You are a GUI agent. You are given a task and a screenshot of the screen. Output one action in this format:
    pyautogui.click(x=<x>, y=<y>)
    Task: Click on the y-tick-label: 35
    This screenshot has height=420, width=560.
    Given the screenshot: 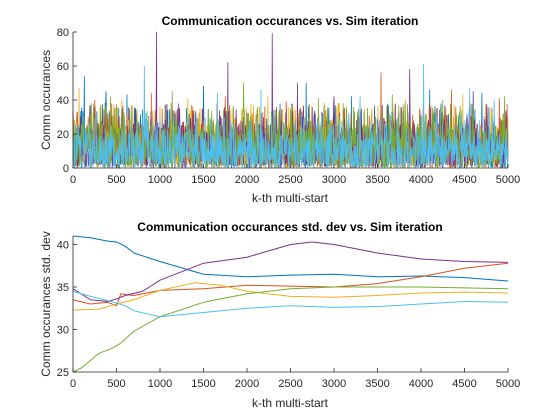 What is the action you would take?
    pyautogui.click(x=63, y=288)
    